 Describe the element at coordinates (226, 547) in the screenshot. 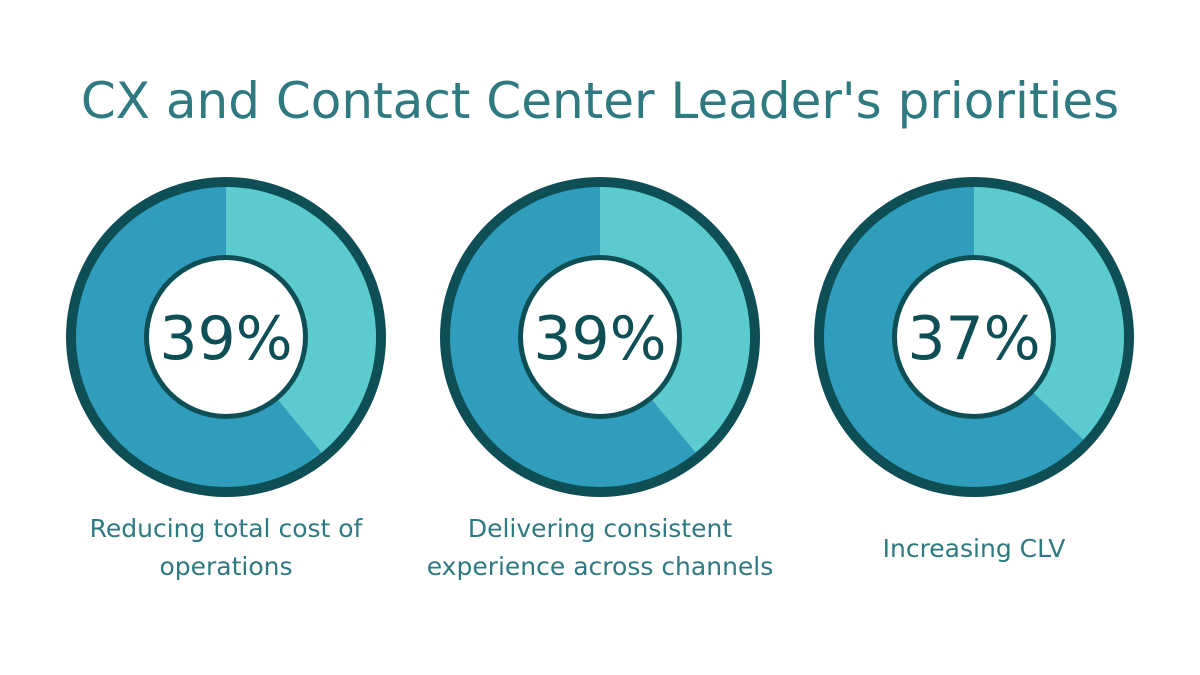

I see `caption-cost-reduction: Reducing total cost of operations` at that location.